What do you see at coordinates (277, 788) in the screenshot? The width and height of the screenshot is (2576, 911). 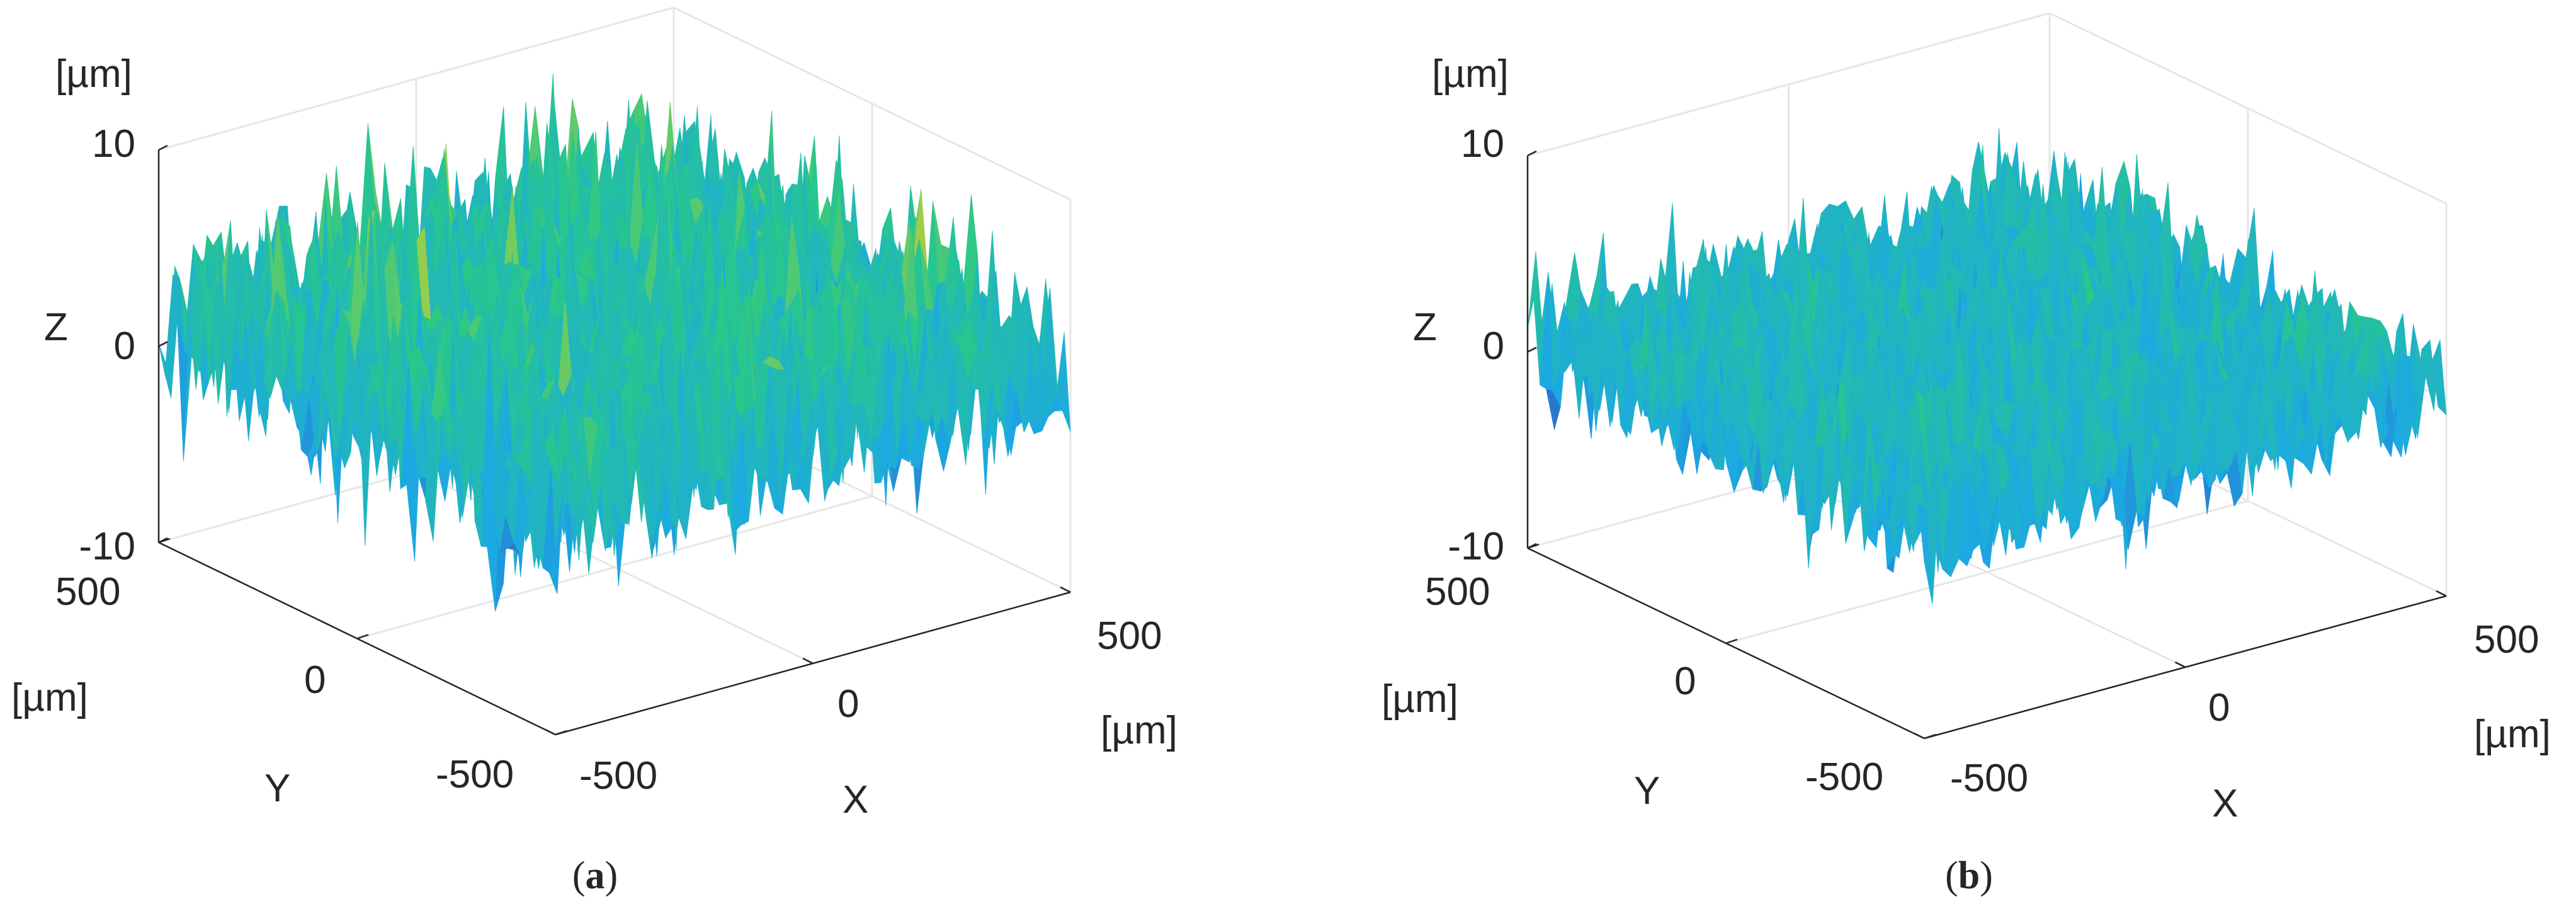 I see `y-axis-label: Y` at bounding box center [277, 788].